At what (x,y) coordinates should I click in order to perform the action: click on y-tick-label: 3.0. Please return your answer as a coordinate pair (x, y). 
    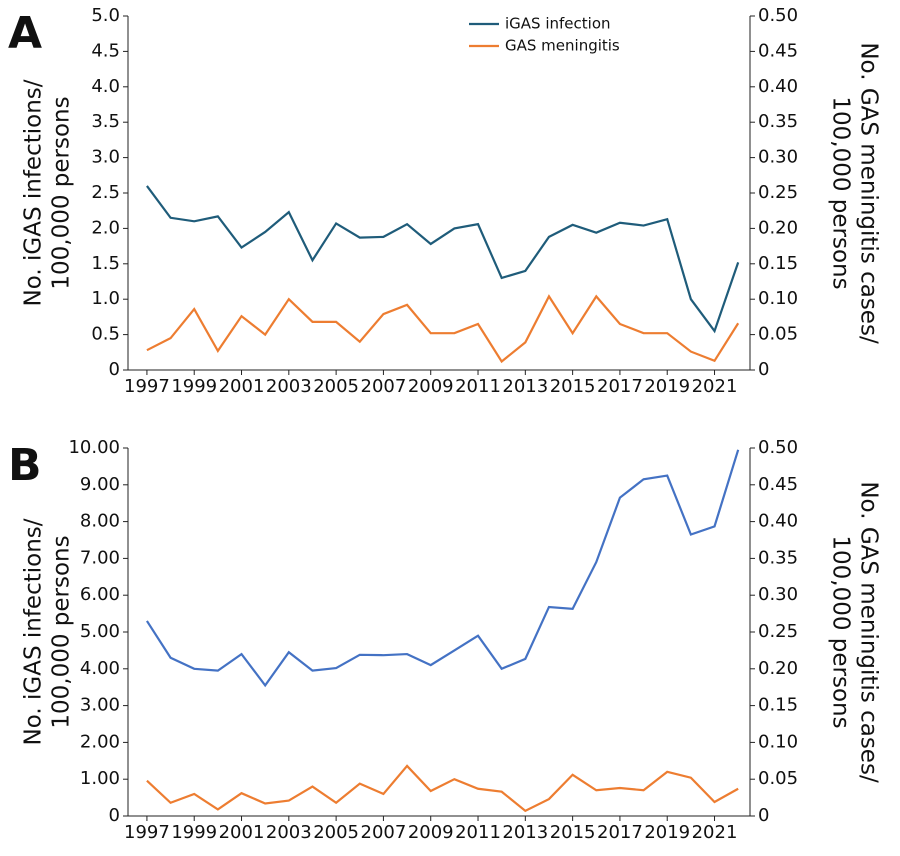
    Looking at the image, I should click on (105, 157).